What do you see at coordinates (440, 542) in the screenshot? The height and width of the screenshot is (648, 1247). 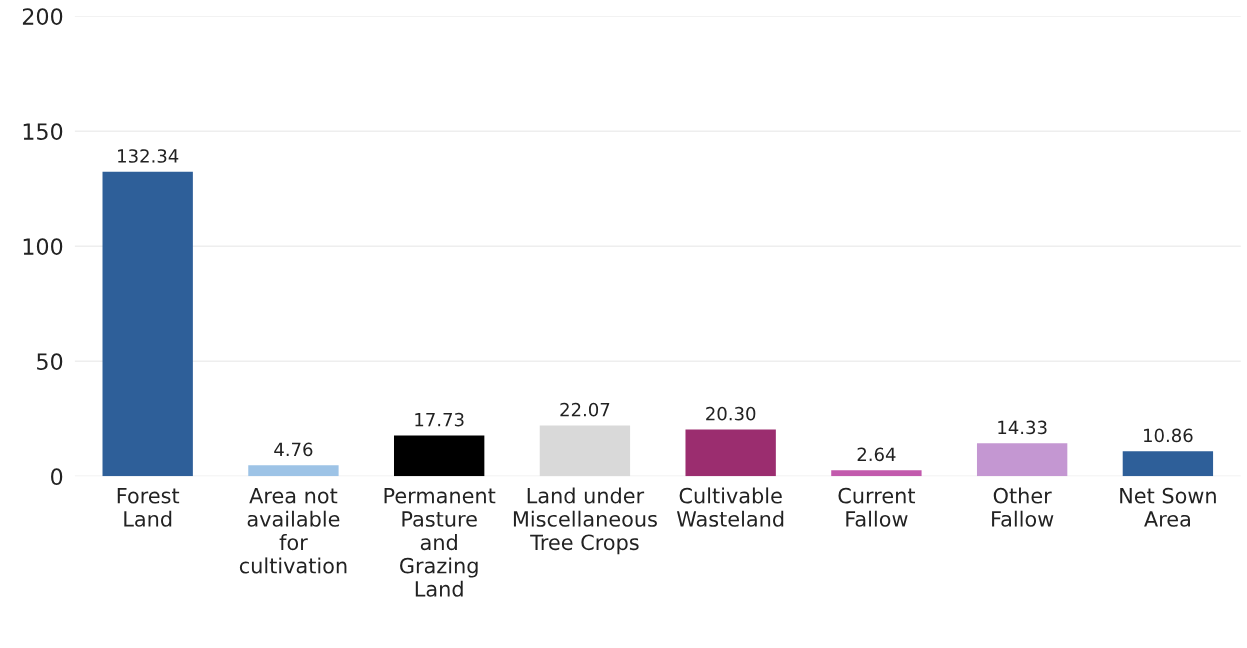 I see `x-tick-label: Permanent Pasture and Grazing Land` at bounding box center [440, 542].